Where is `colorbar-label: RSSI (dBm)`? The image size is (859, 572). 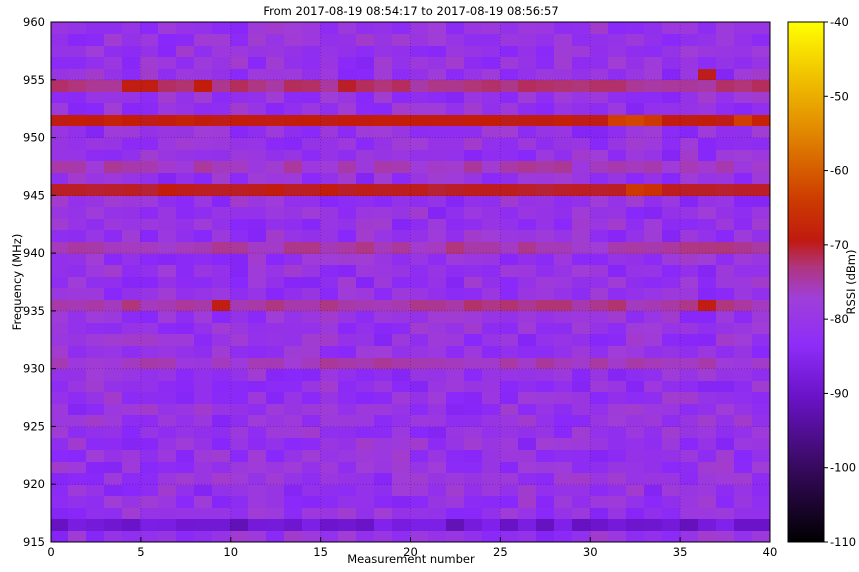 colorbar-label: RSSI (dBm) is located at coordinates (851, 281).